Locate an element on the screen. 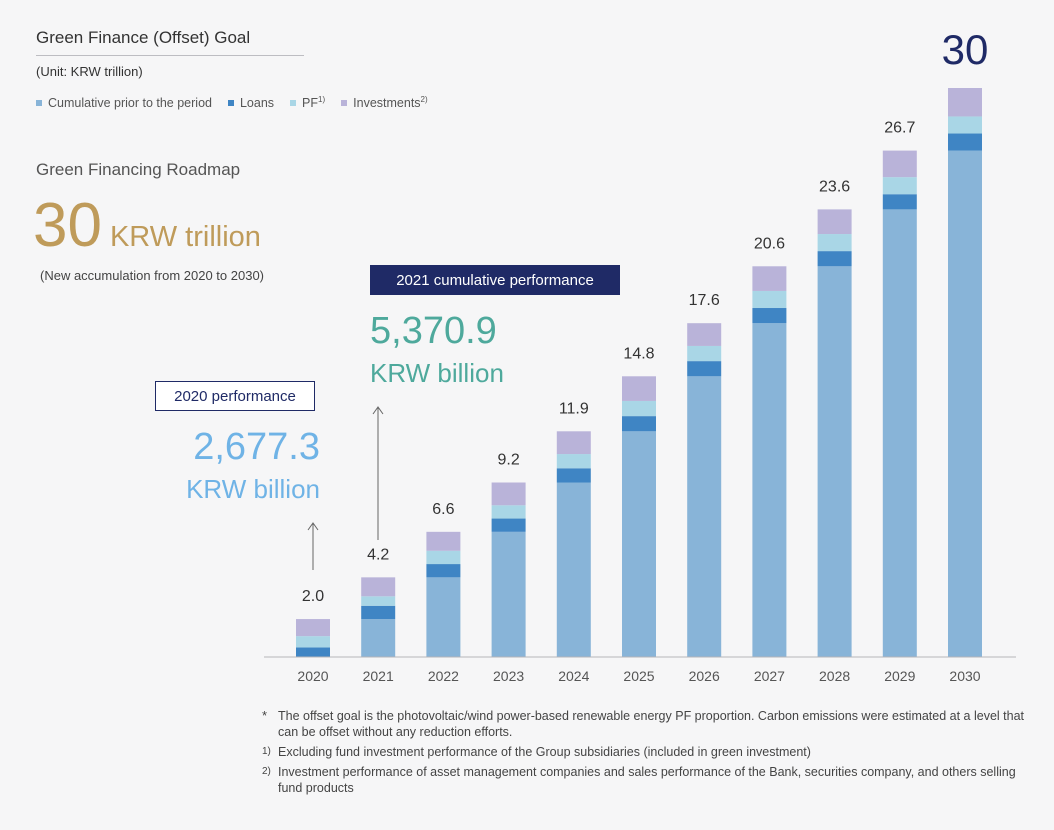  bar-segment-cumulative-2021 is located at coordinates (378, 638).